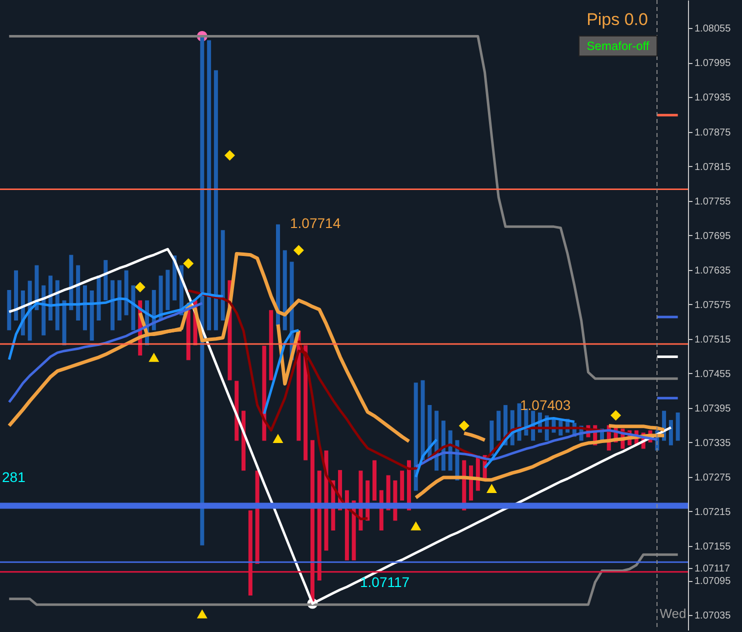  Describe the element at coordinates (713, 374) in the screenshot. I see `y-tick-label: 1.07455` at that location.